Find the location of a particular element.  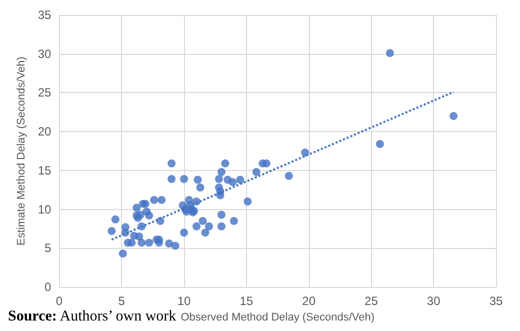

y-tick-label: 30 is located at coordinates (45, 53).